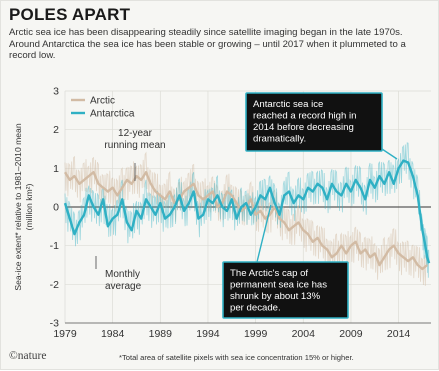 Image resolution: width=439 pixels, height=371 pixels. I want to click on y-axis-title-line: (million km²), so click(29, 206).